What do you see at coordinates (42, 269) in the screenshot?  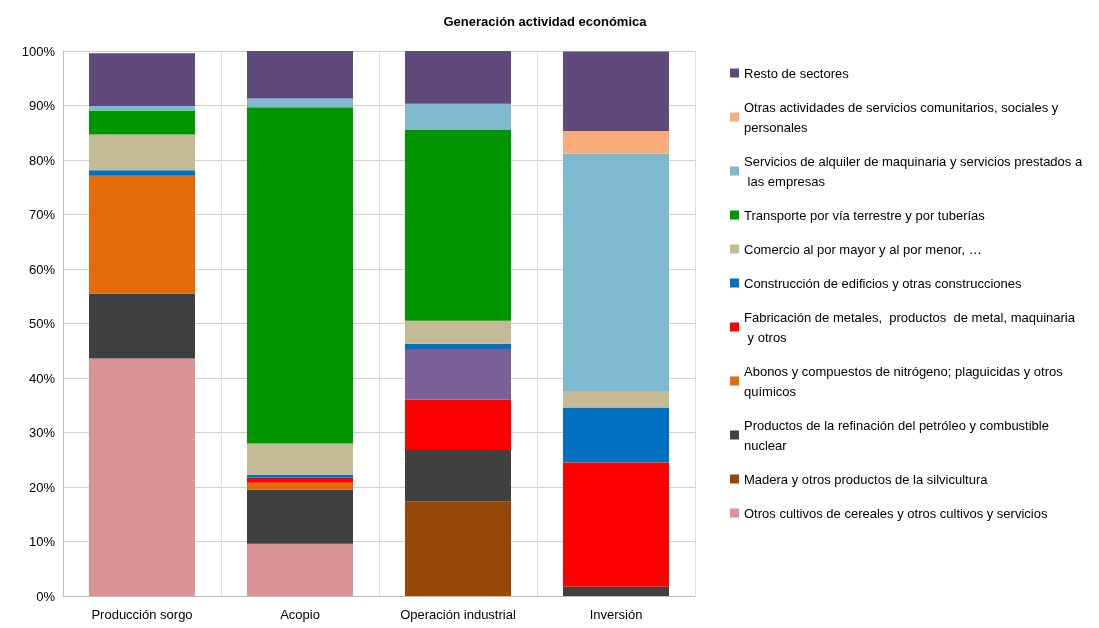 I see `y-tick-label: 60%` at bounding box center [42, 269].